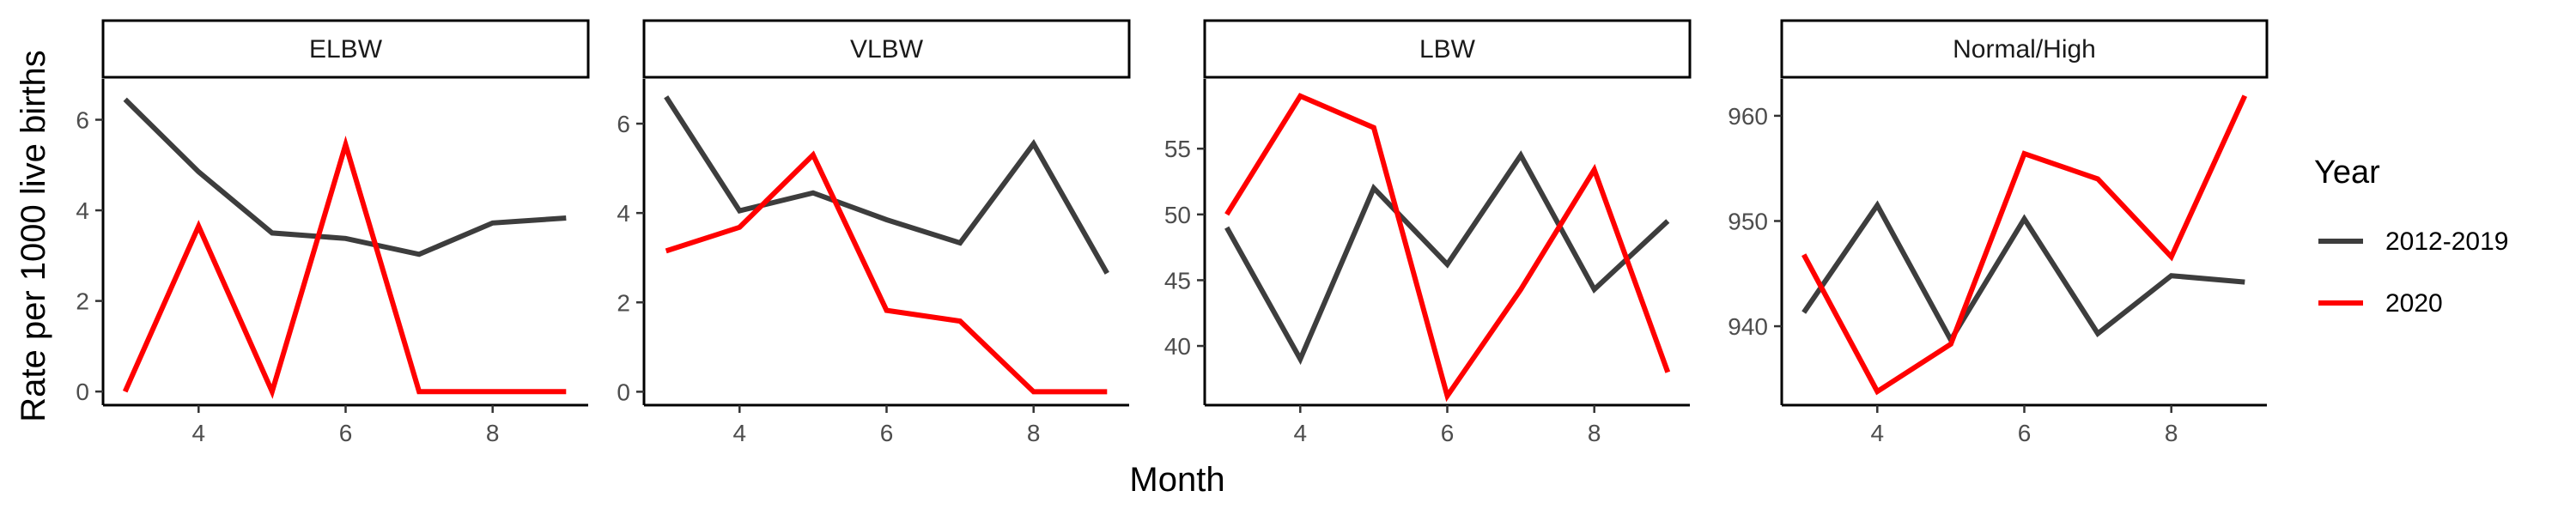  I want to click on y-tick-label: 50, so click(1177, 215).